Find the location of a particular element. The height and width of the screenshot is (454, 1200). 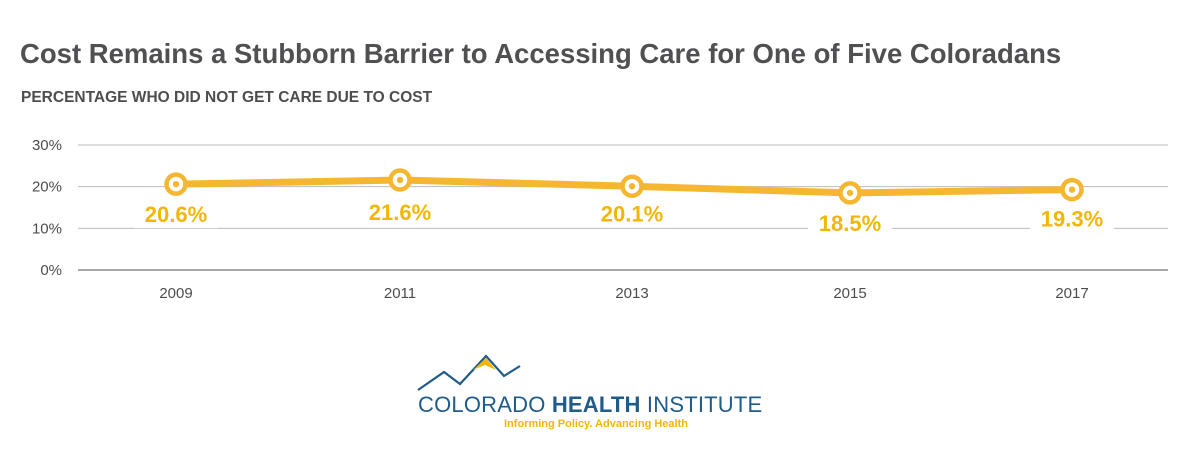

data-label: 19.3% is located at coordinates (1072, 219).